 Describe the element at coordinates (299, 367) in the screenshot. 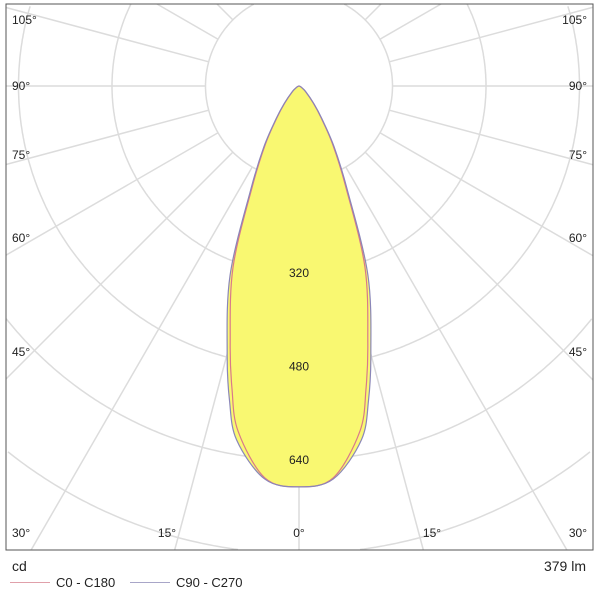

I see `radial-tick-label: 480` at that location.